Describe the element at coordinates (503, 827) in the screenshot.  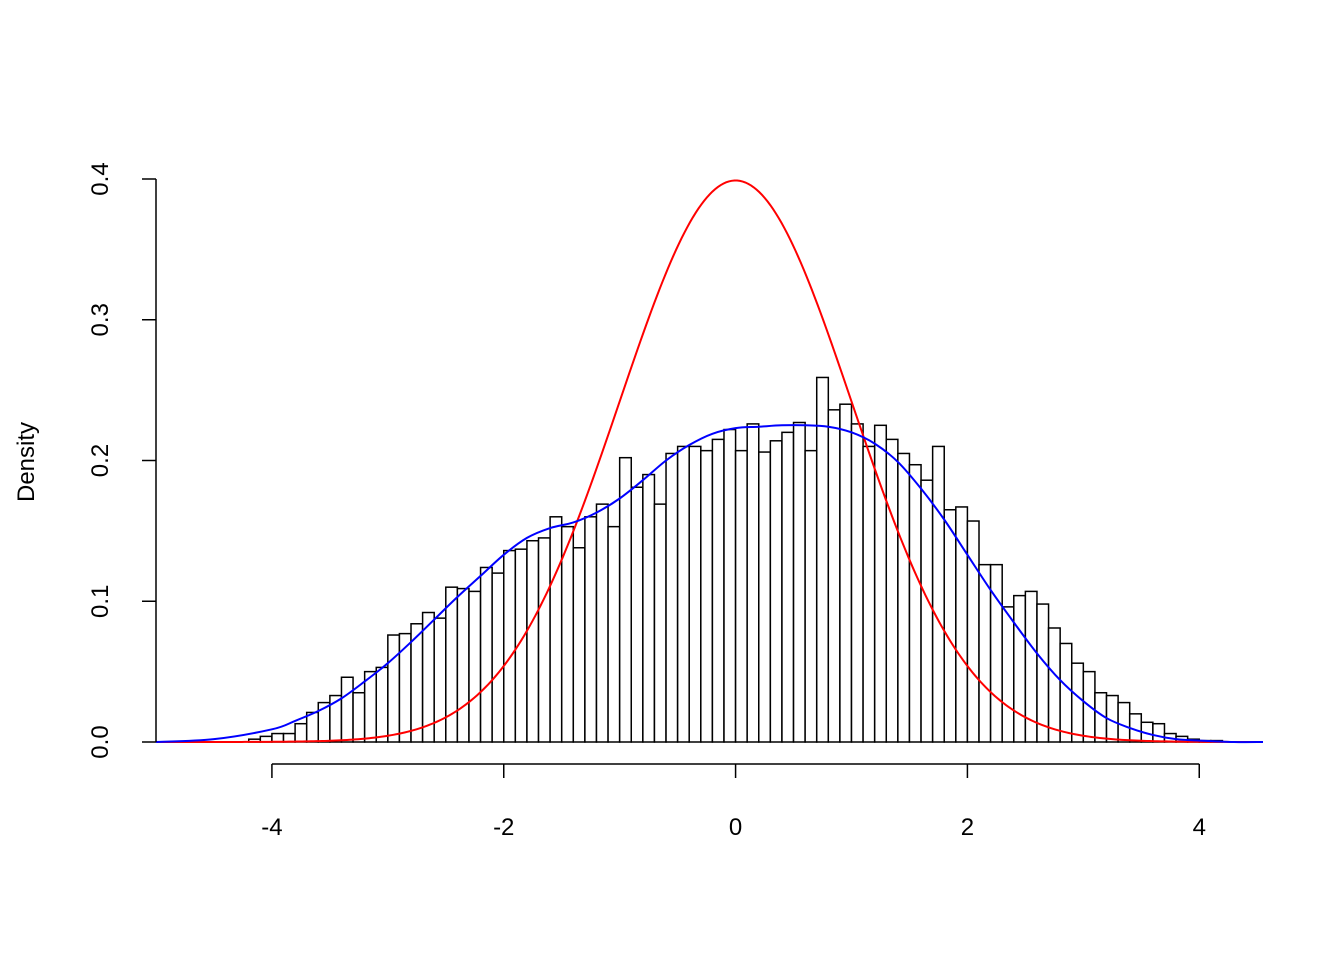
I see `x-tick-label: -2` at that location.